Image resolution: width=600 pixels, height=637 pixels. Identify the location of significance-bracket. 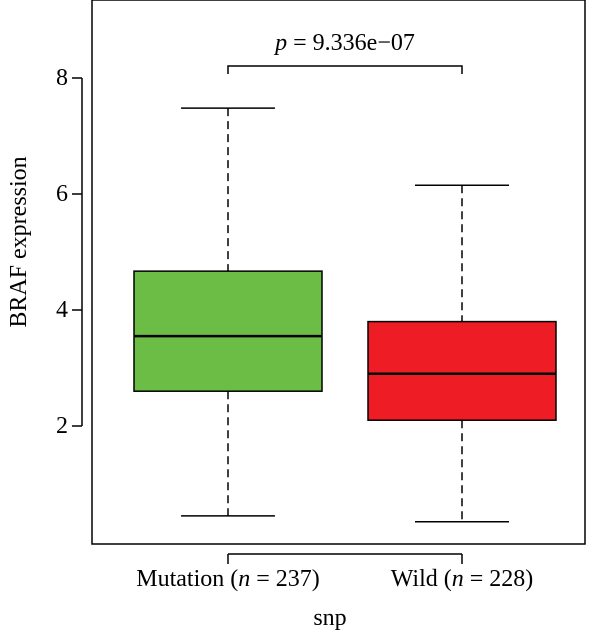
(345, 69).